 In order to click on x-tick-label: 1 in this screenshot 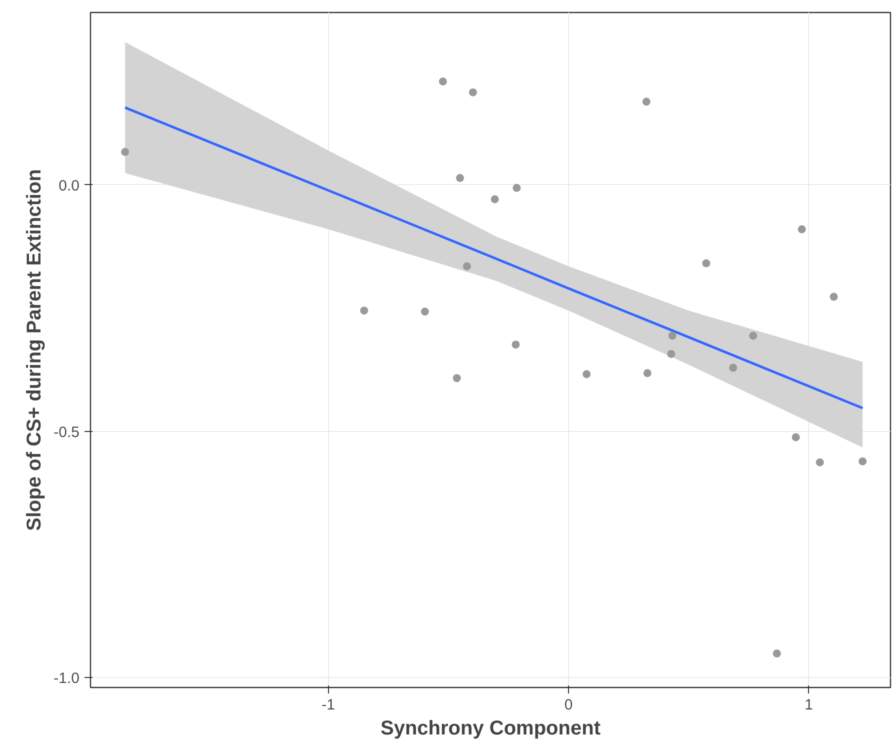, I will do `click(808, 705)`.